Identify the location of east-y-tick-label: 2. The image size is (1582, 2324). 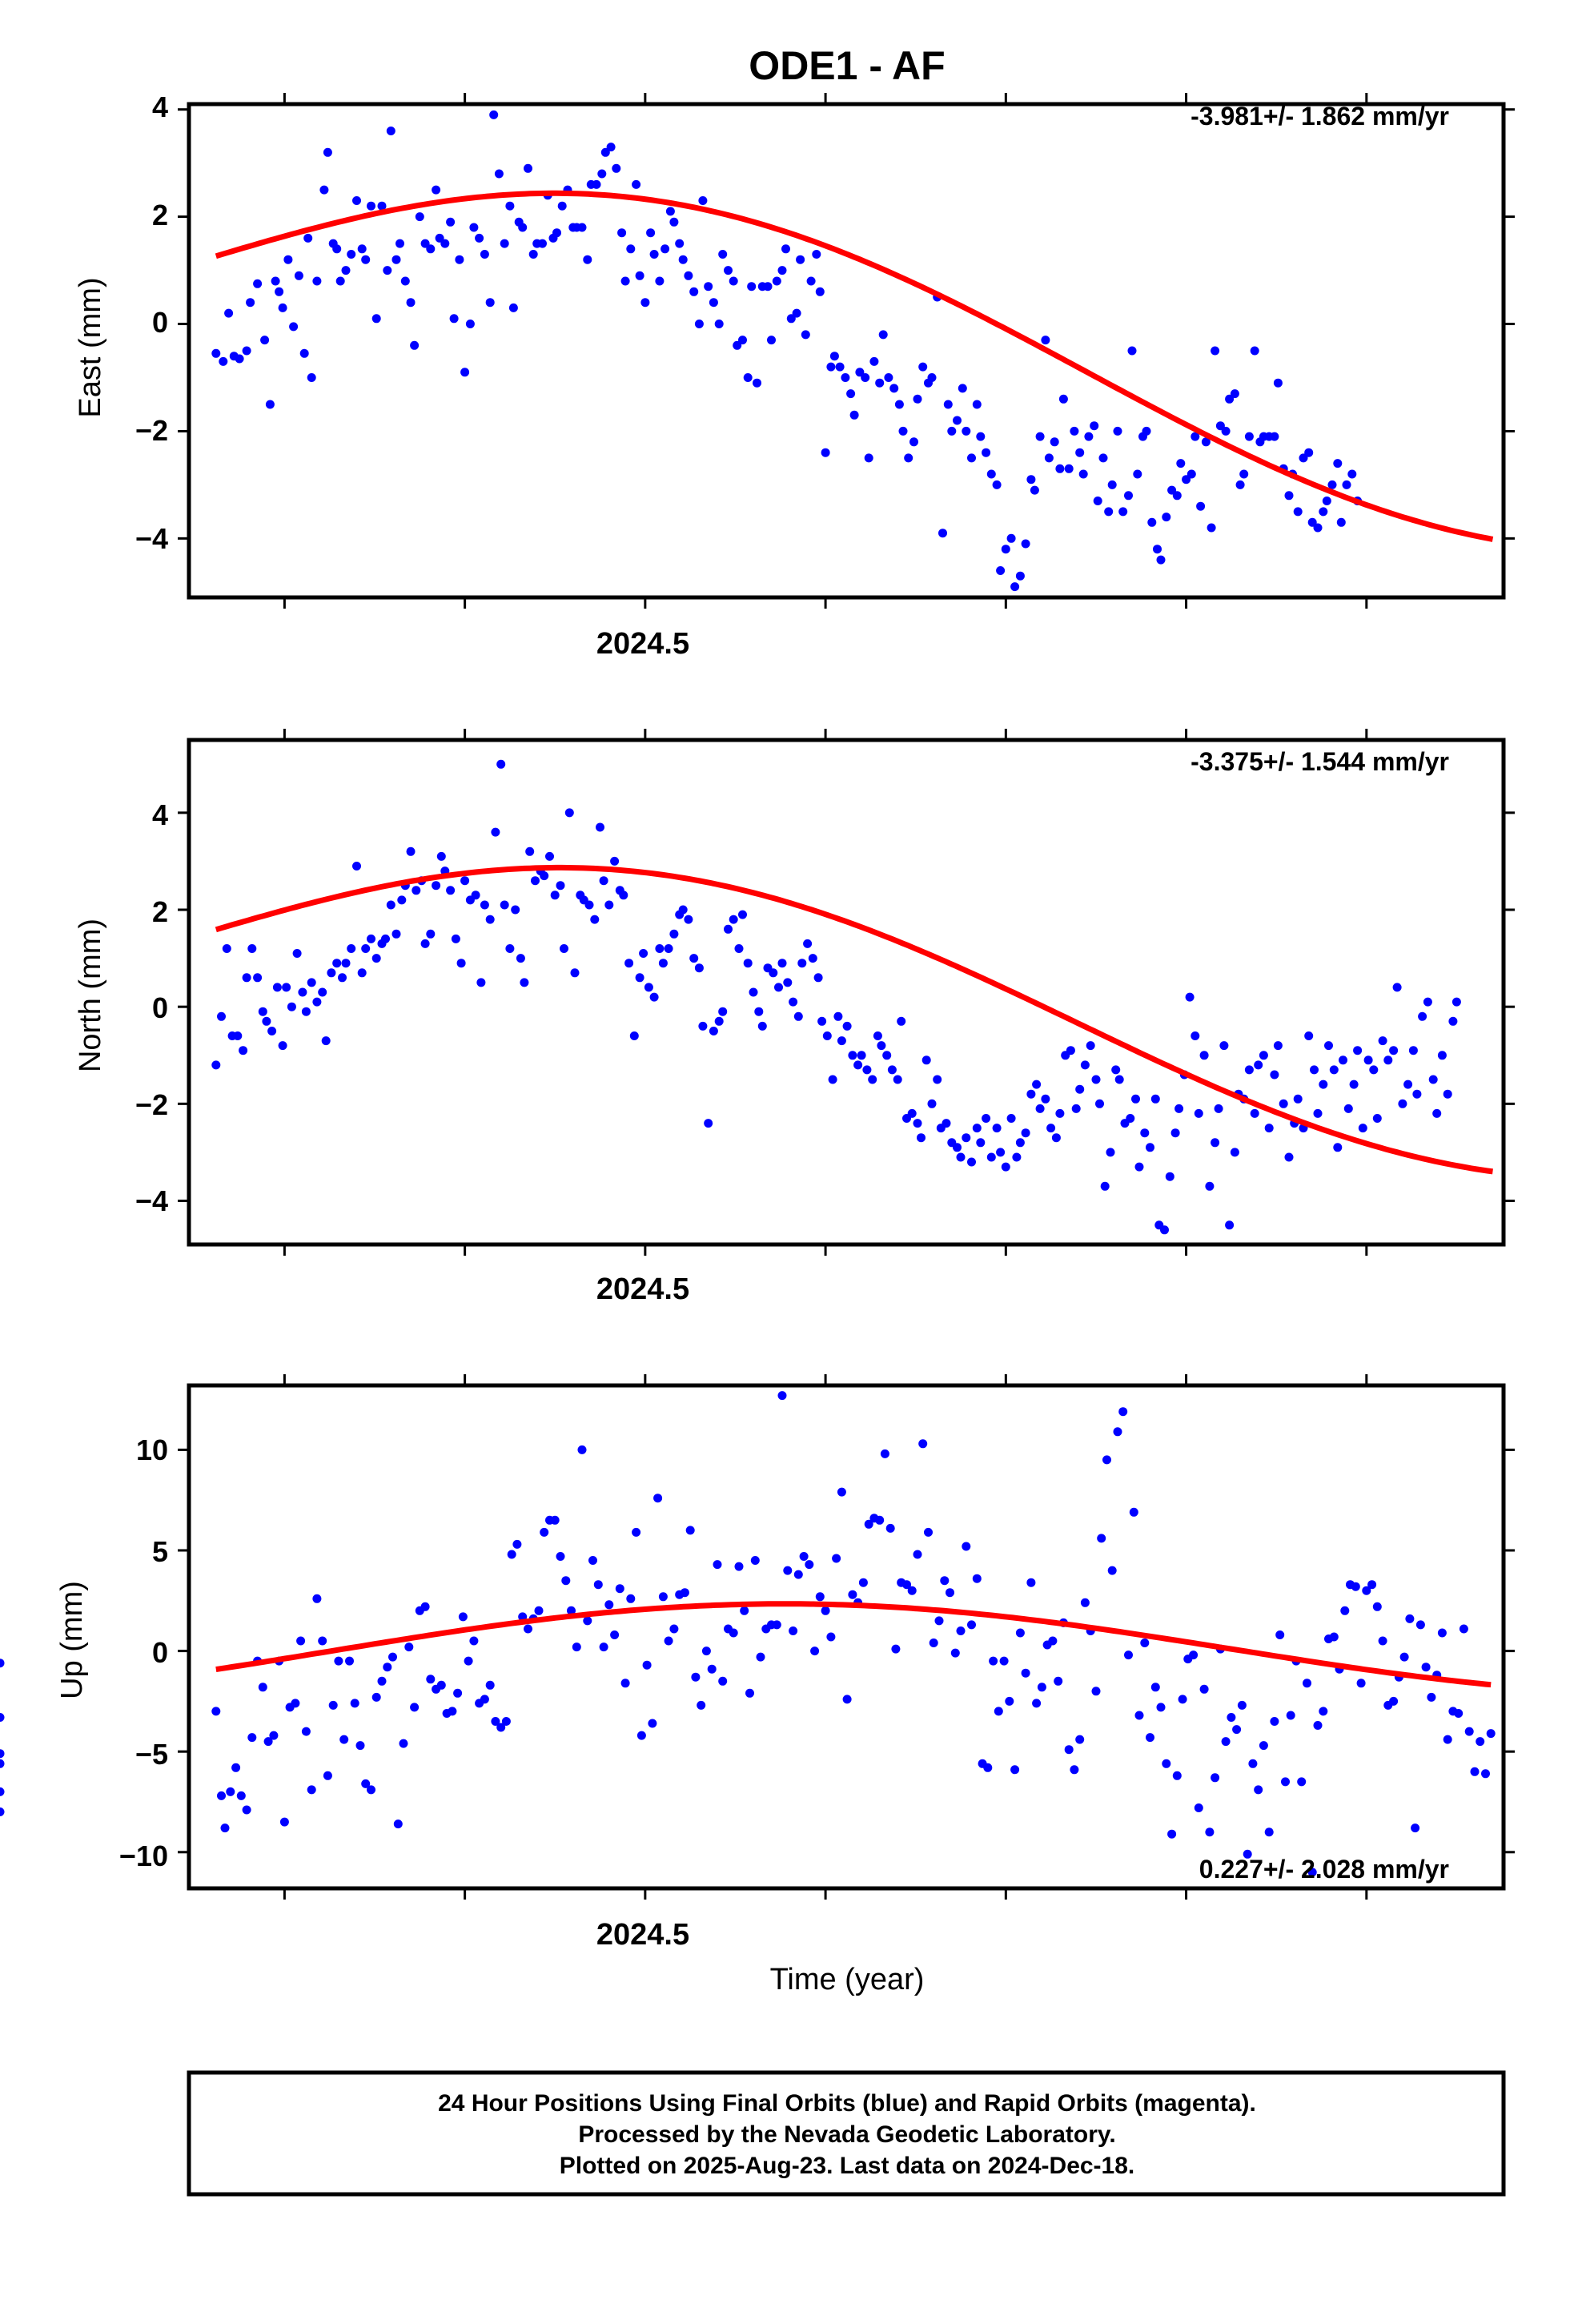
(160, 215).